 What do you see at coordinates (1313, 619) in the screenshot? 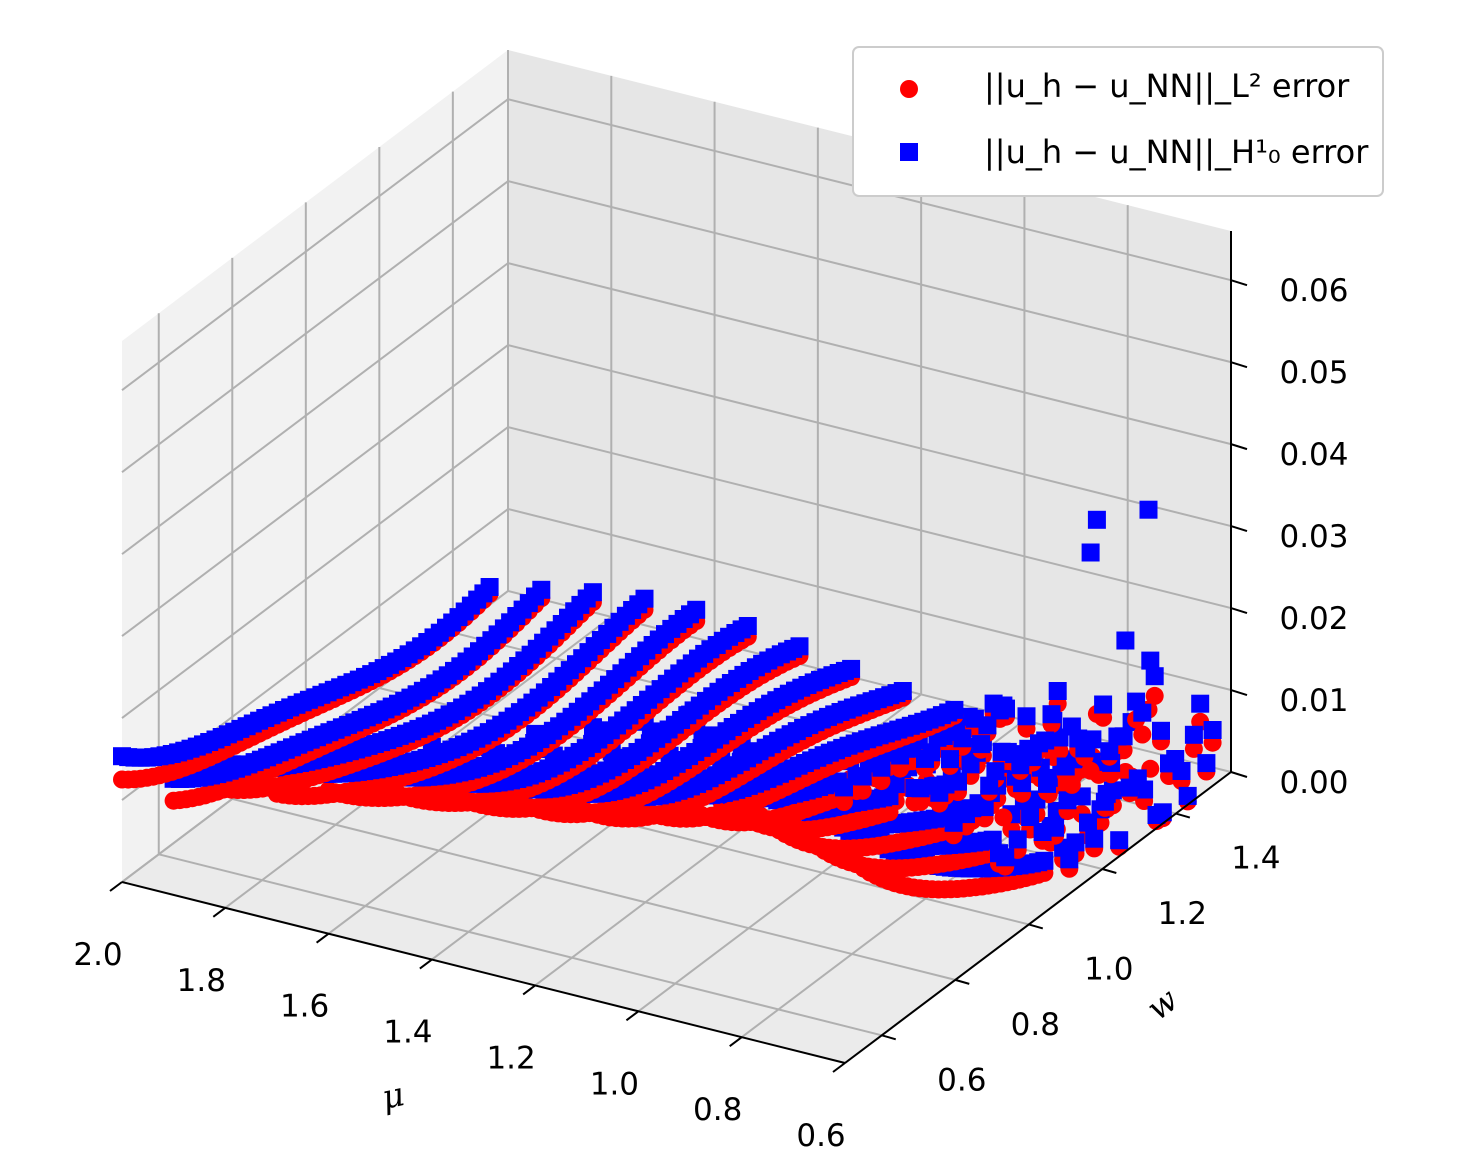
I see `z-tick-label: 0.02` at bounding box center [1313, 619].